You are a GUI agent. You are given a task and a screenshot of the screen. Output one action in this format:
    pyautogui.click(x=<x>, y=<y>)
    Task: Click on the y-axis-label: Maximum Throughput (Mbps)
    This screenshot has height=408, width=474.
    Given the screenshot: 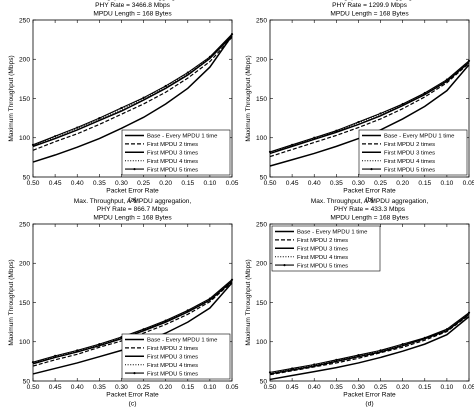 What is the action you would take?
    pyautogui.click(x=11, y=98)
    